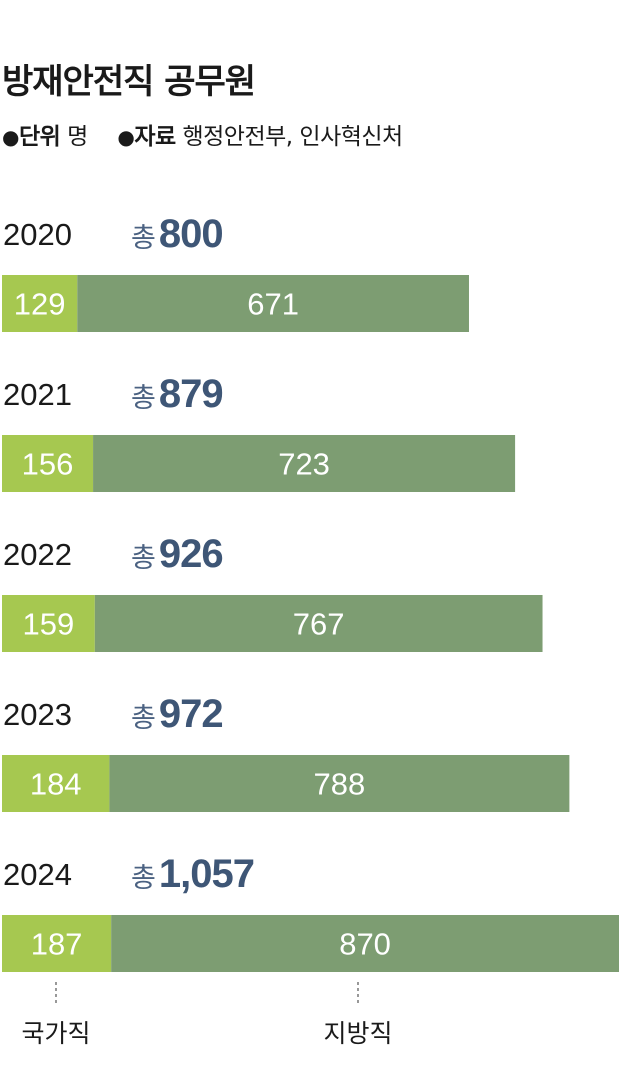  What do you see at coordinates (155, 137) in the screenshot?
I see `source-key: 자료` at bounding box center [155, 137].